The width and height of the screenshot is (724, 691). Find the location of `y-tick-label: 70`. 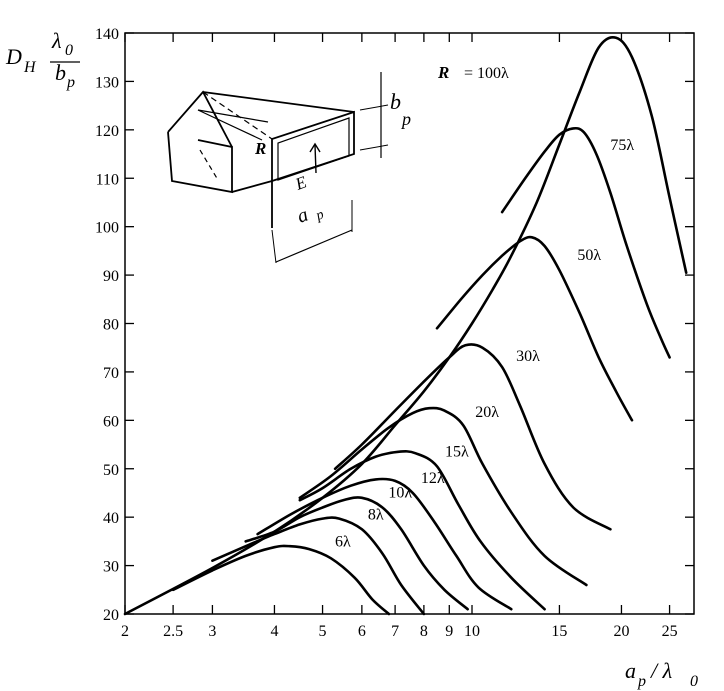

y-tick-label: 70 is located at coordinates (111, 373).